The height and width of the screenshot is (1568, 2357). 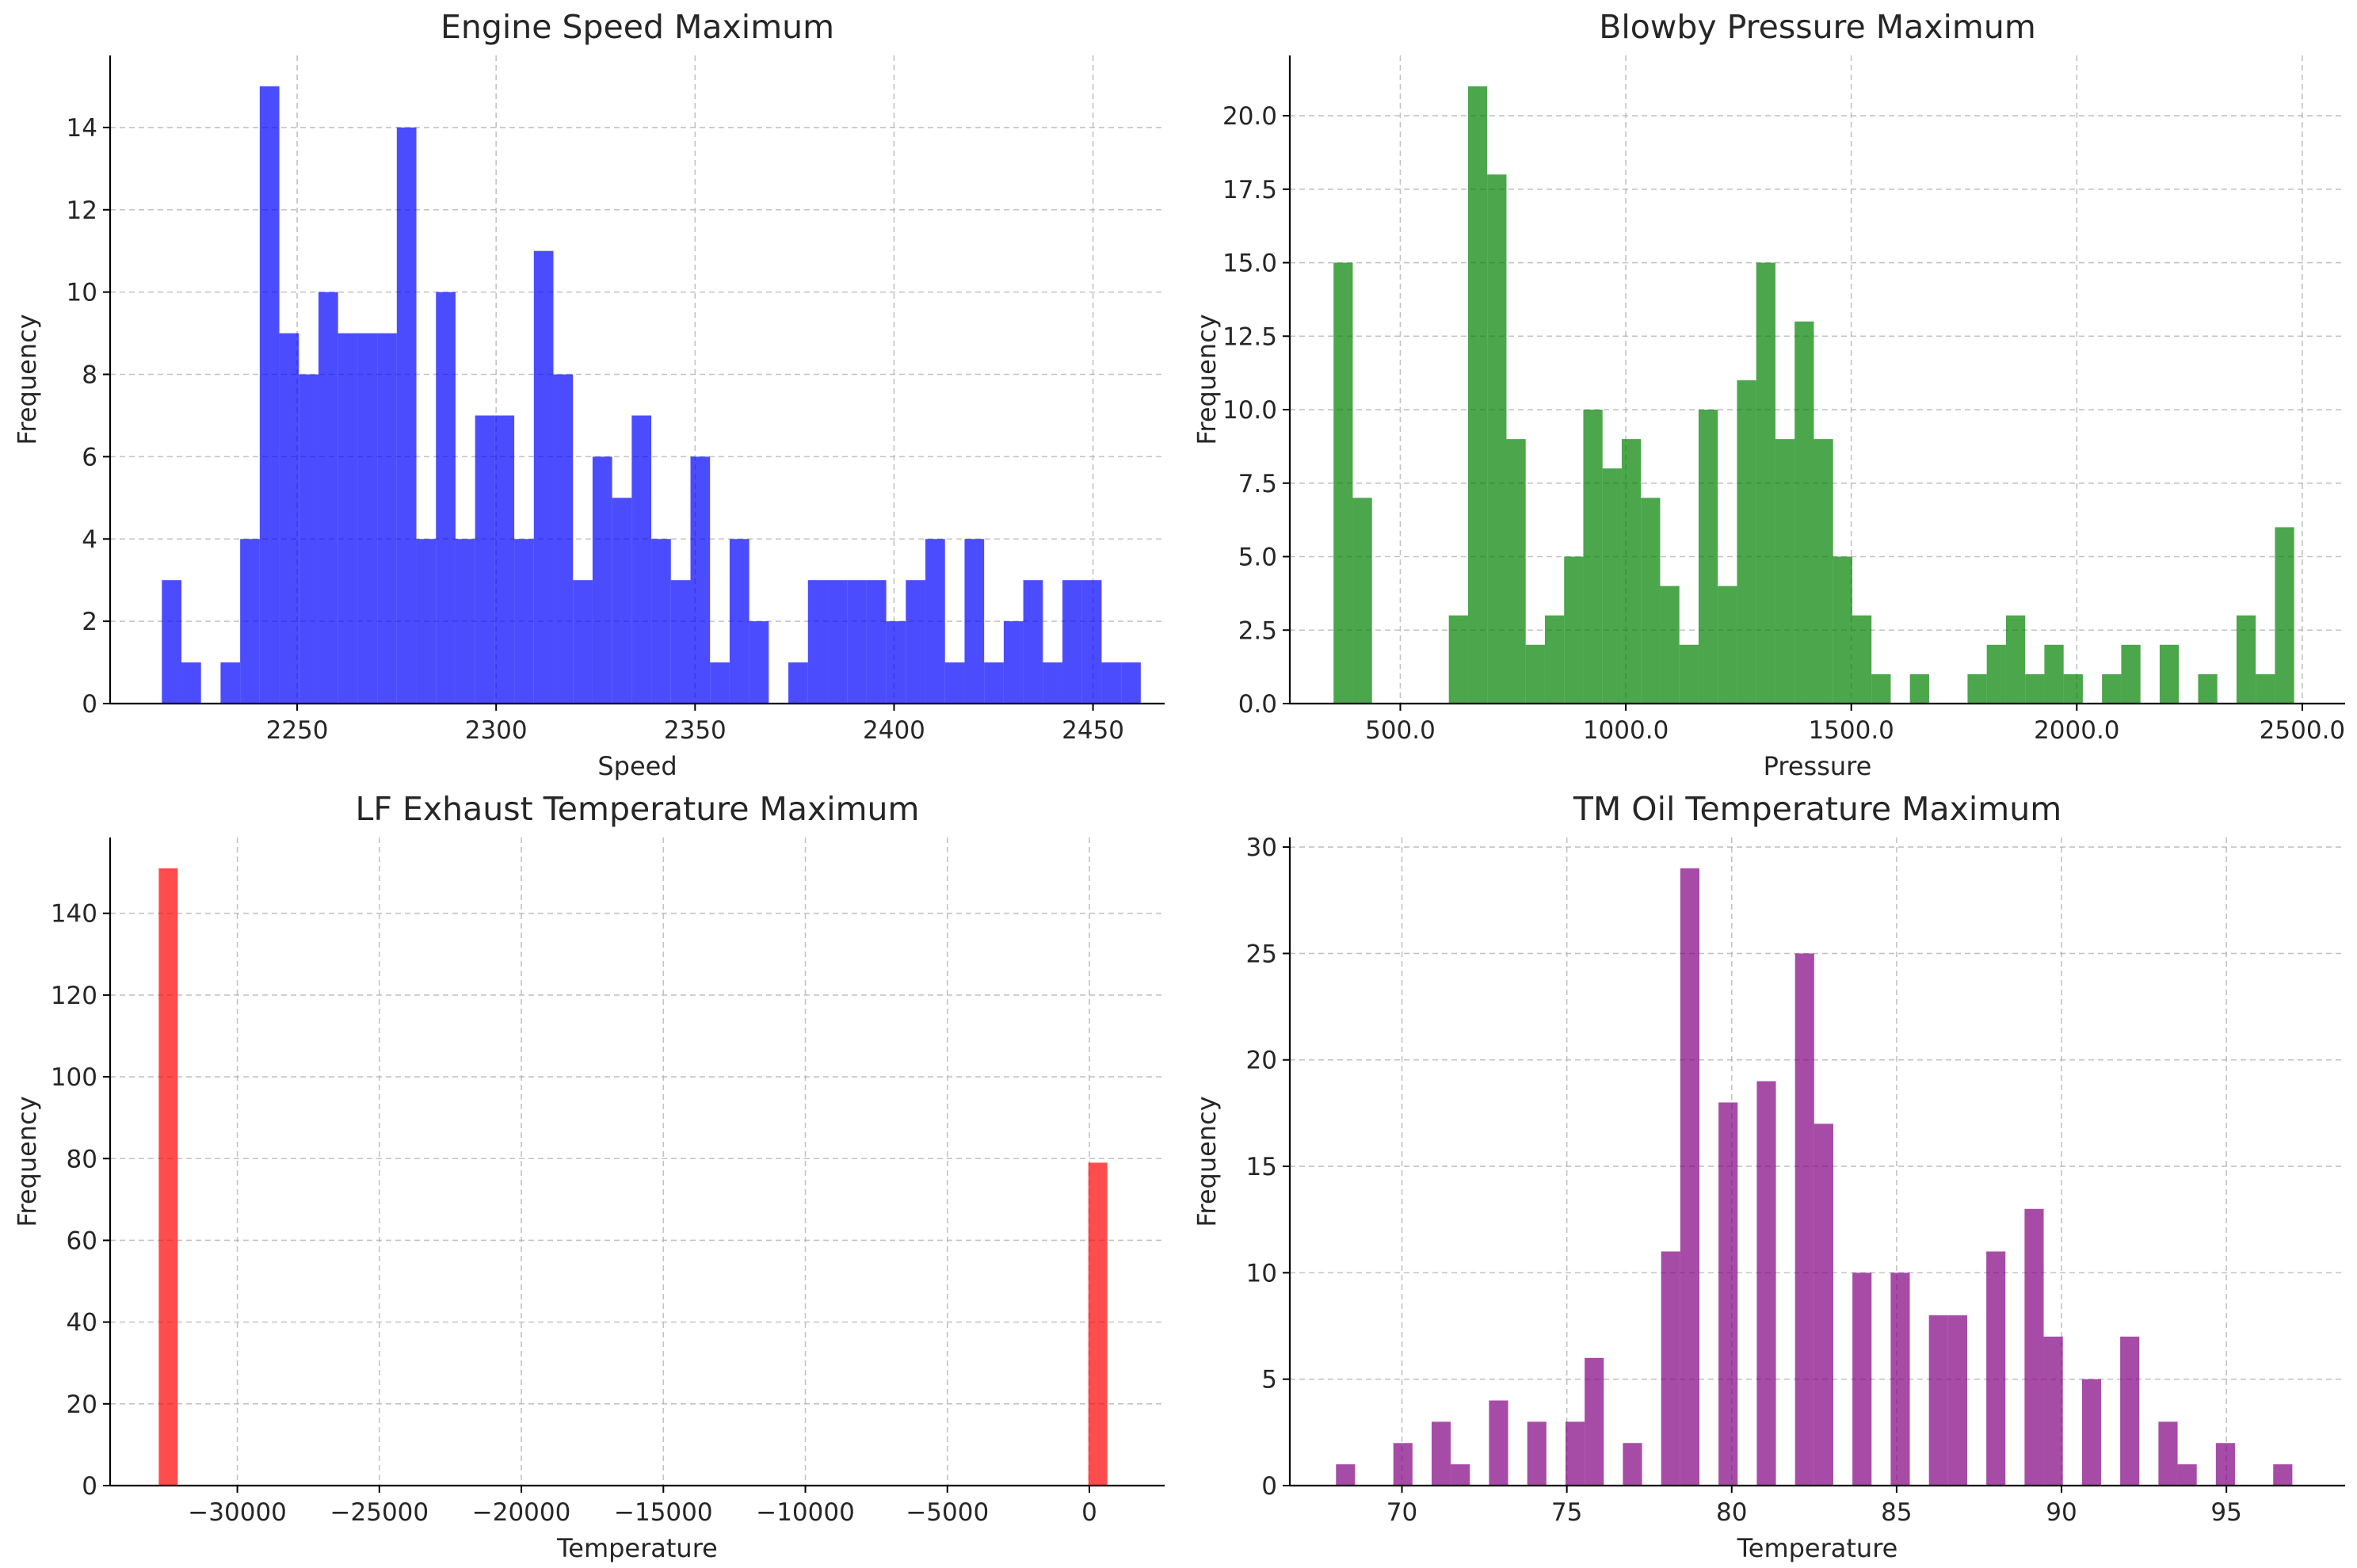 What do you see at coordinates (521, 1512) in the screenshot?
I see `lf-exhaust-temp-x-tick-label: −20000` at bounding box center [521, 1512].